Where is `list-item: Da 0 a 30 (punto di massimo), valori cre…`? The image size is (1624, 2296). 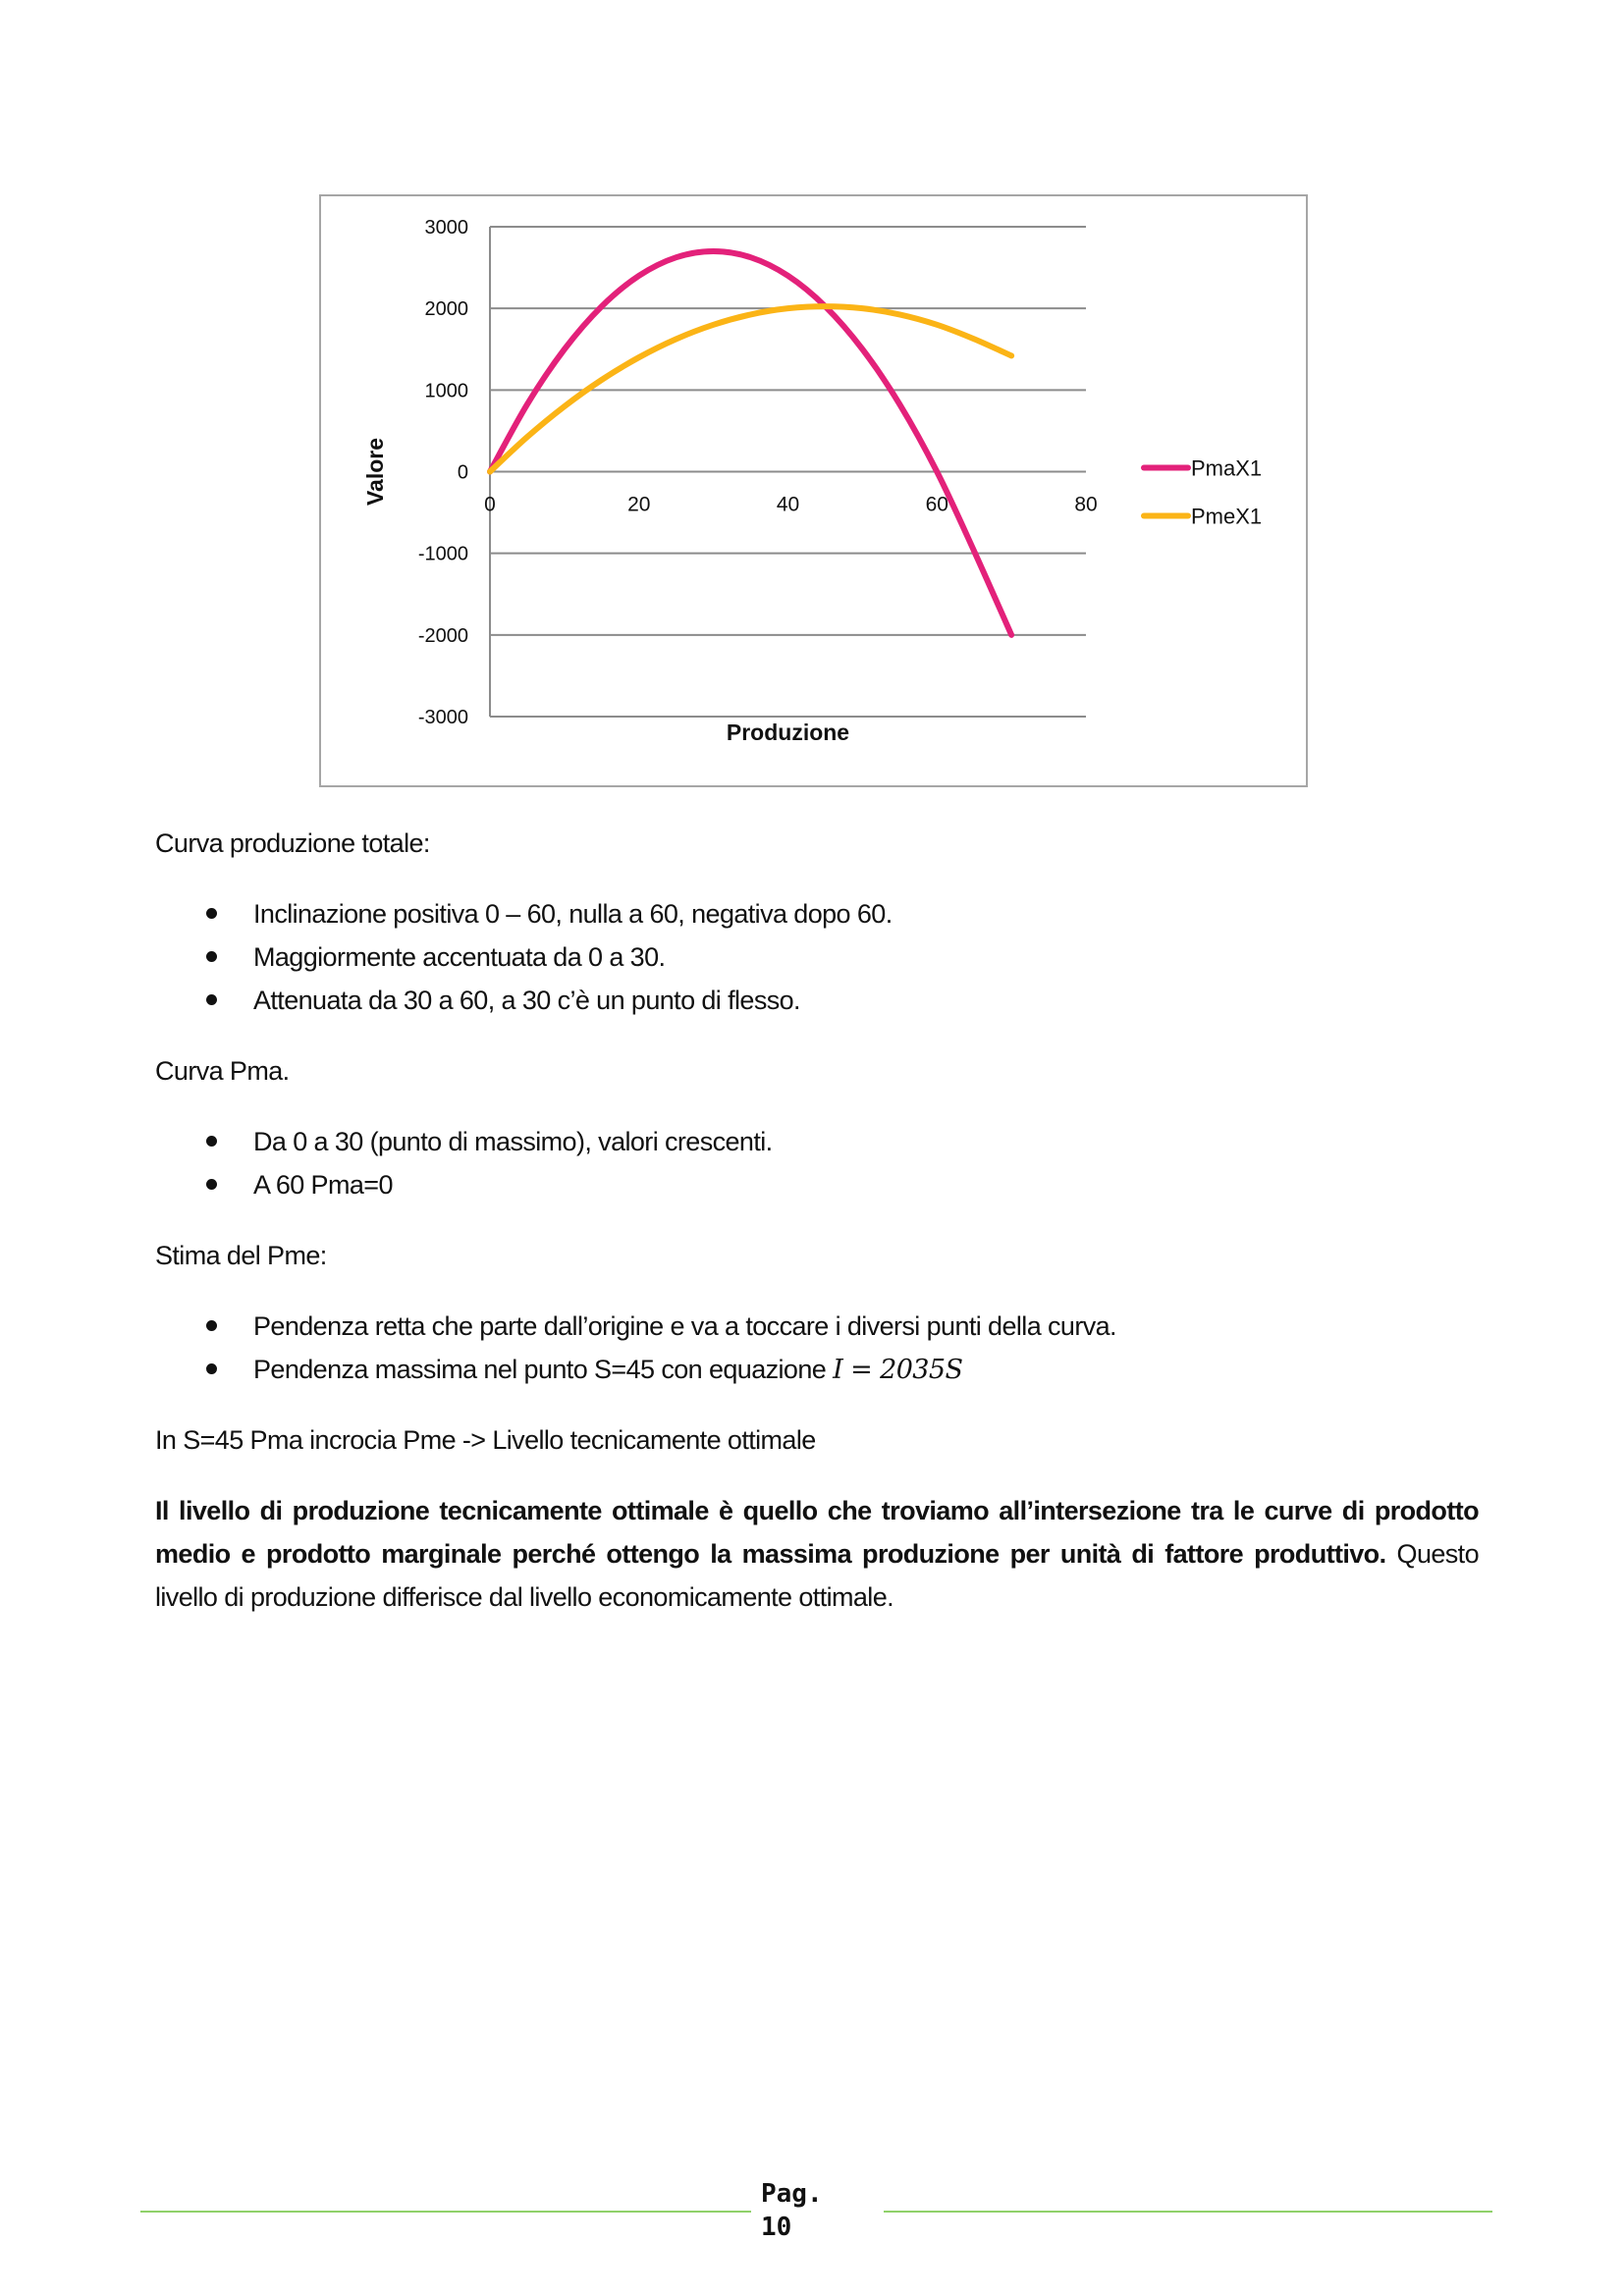
list-item: Da 0 a 30 (punto di massimo), valori cre… is located at coordinates (513, 1141).